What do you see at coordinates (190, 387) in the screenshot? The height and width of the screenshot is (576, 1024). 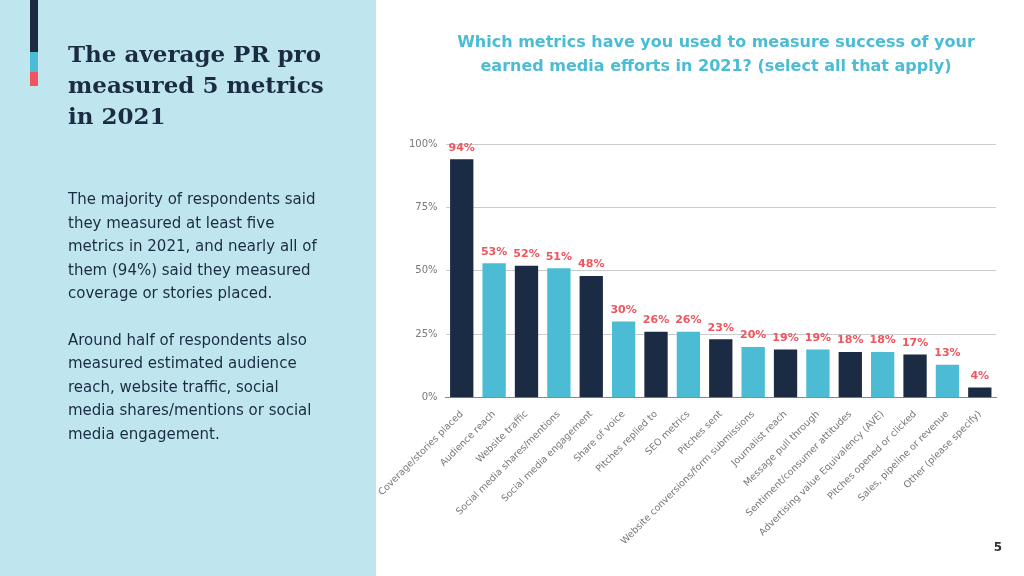 I see `text: Around half of respondents also measured estimated audience reach, website traffic, social media shares/mentions or social media engagement.` at bounding box center [190, 387].